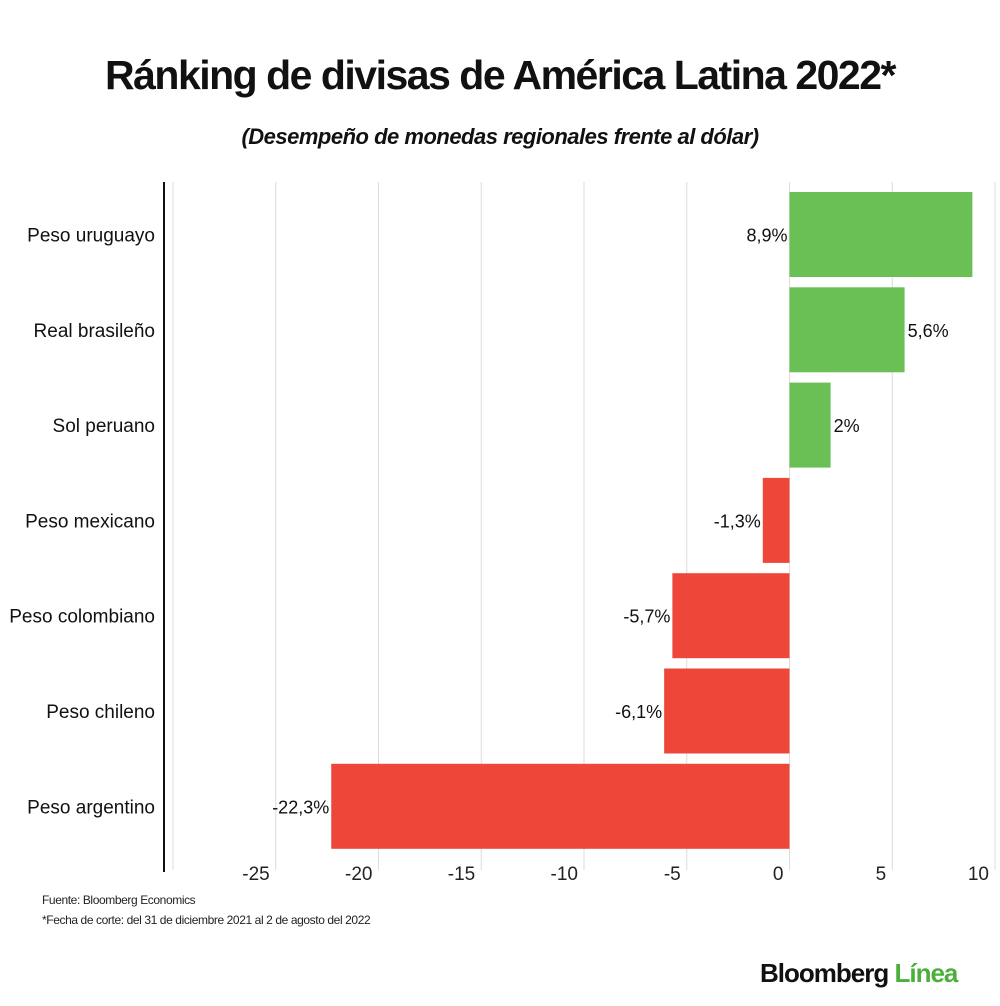  I want to click on logo-part1: Bloomberg, so click(824, 973).